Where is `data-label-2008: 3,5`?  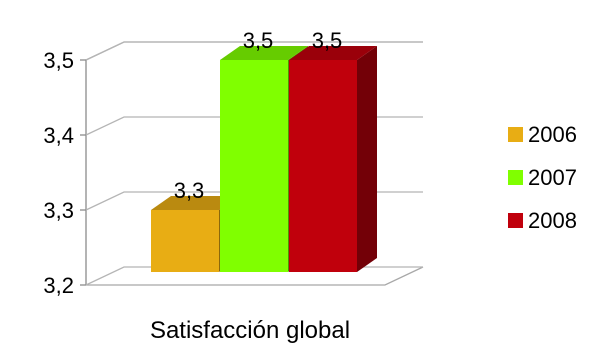 data-label-2008: 3,5 is located at coordinates (327, 40).